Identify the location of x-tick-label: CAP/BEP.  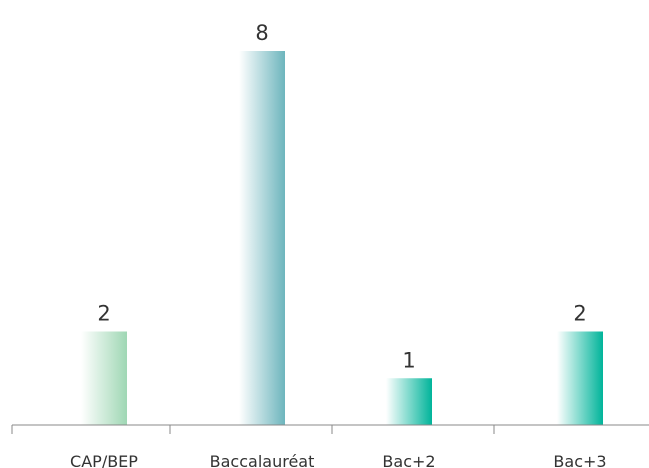
(104, 460).